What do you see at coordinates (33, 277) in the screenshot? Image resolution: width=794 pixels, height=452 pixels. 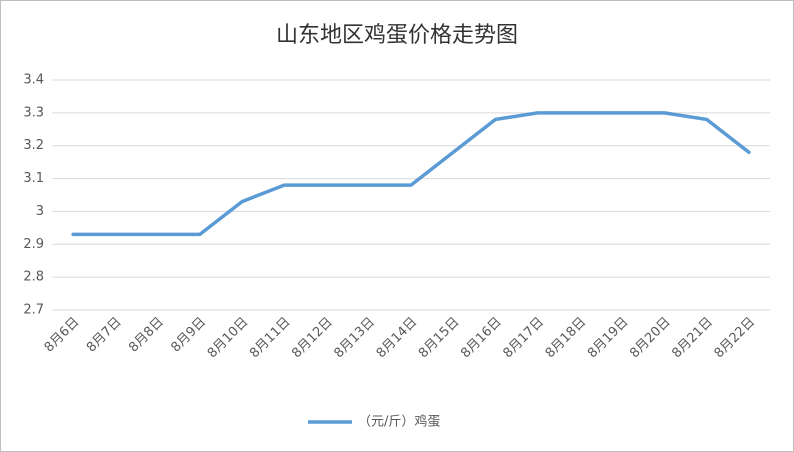 I see `y-tick-label: 2.8` at bounding box center [33, 277].